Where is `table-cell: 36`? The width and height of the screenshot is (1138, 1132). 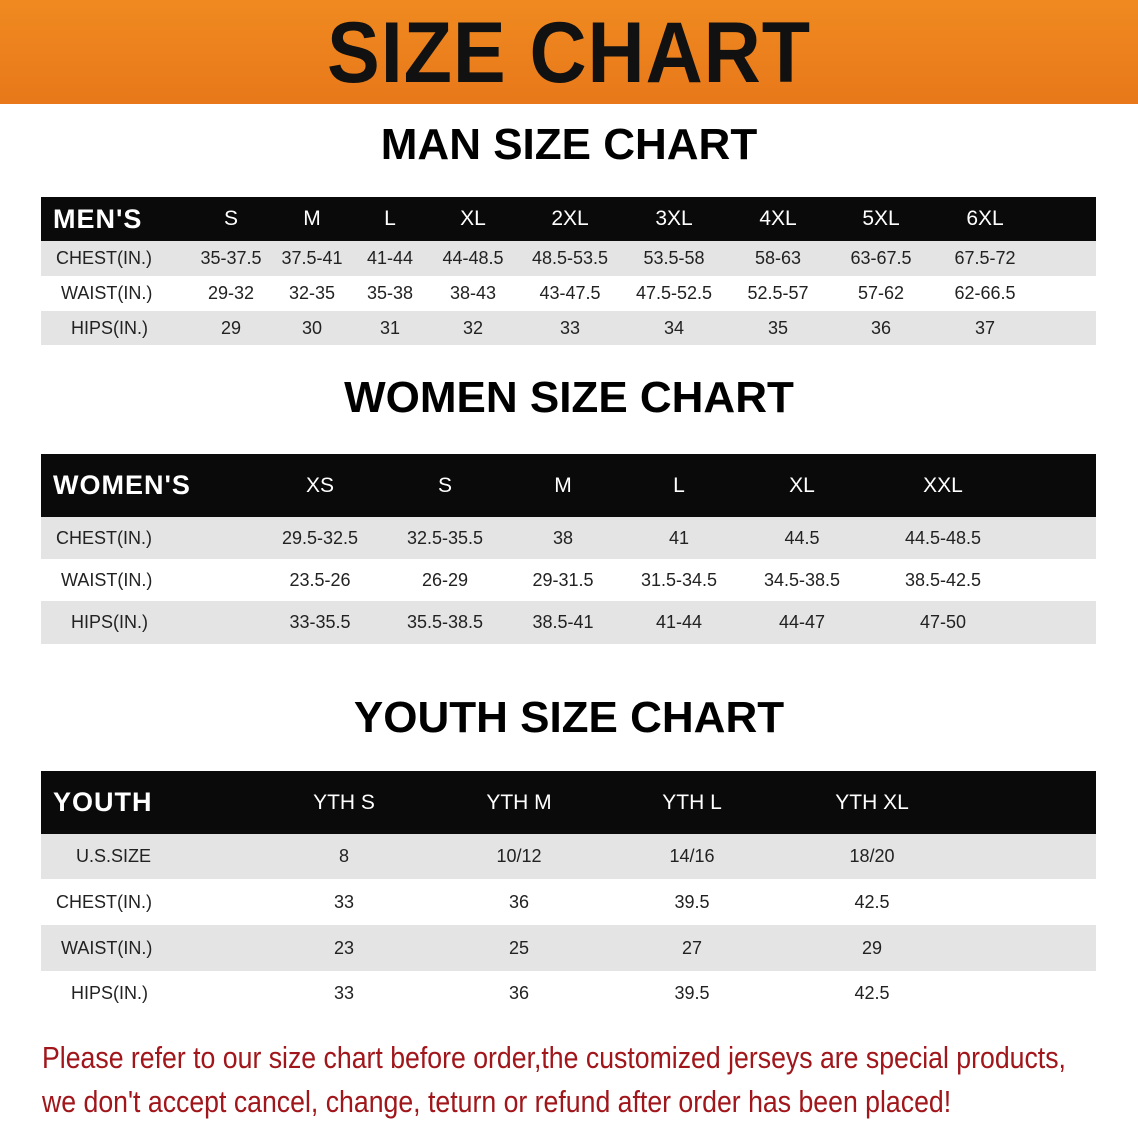 table-cell: 36 is located at coordinates (519, 993).